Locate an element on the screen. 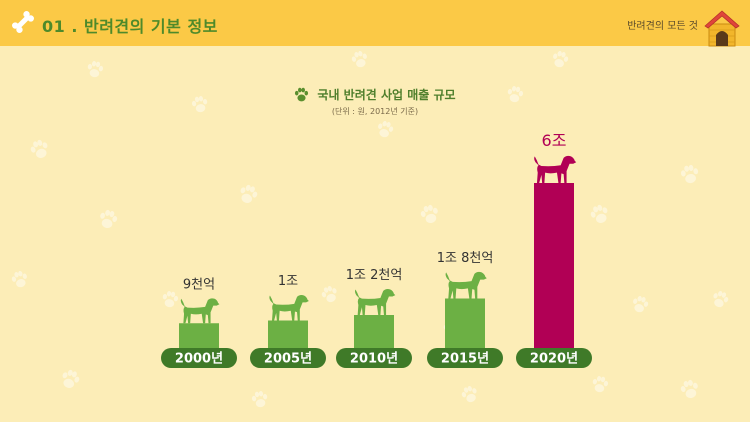  chart-heading: 국내 반려견 사업 매출 규모 is located at coordinates (375, 96).